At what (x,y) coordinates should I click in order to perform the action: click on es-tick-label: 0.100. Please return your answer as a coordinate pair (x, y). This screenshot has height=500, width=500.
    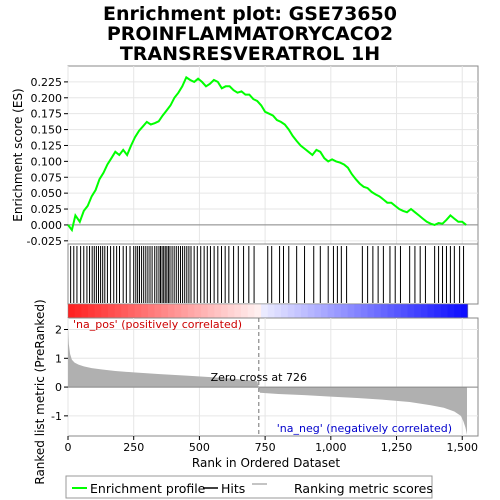
    Looking at the image, I should click on (47, 161).